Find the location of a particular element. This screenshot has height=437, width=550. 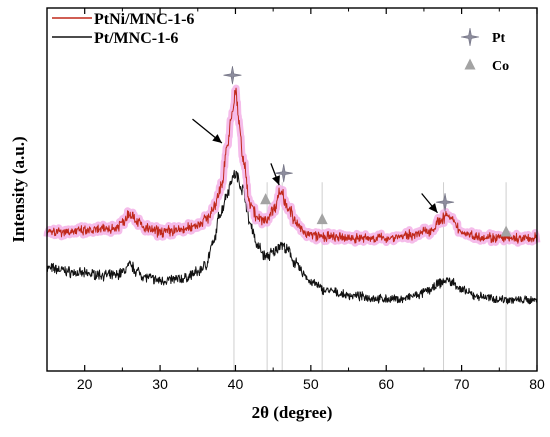

x-axis-tick-label: 70 is located at coordinates (462, 384).